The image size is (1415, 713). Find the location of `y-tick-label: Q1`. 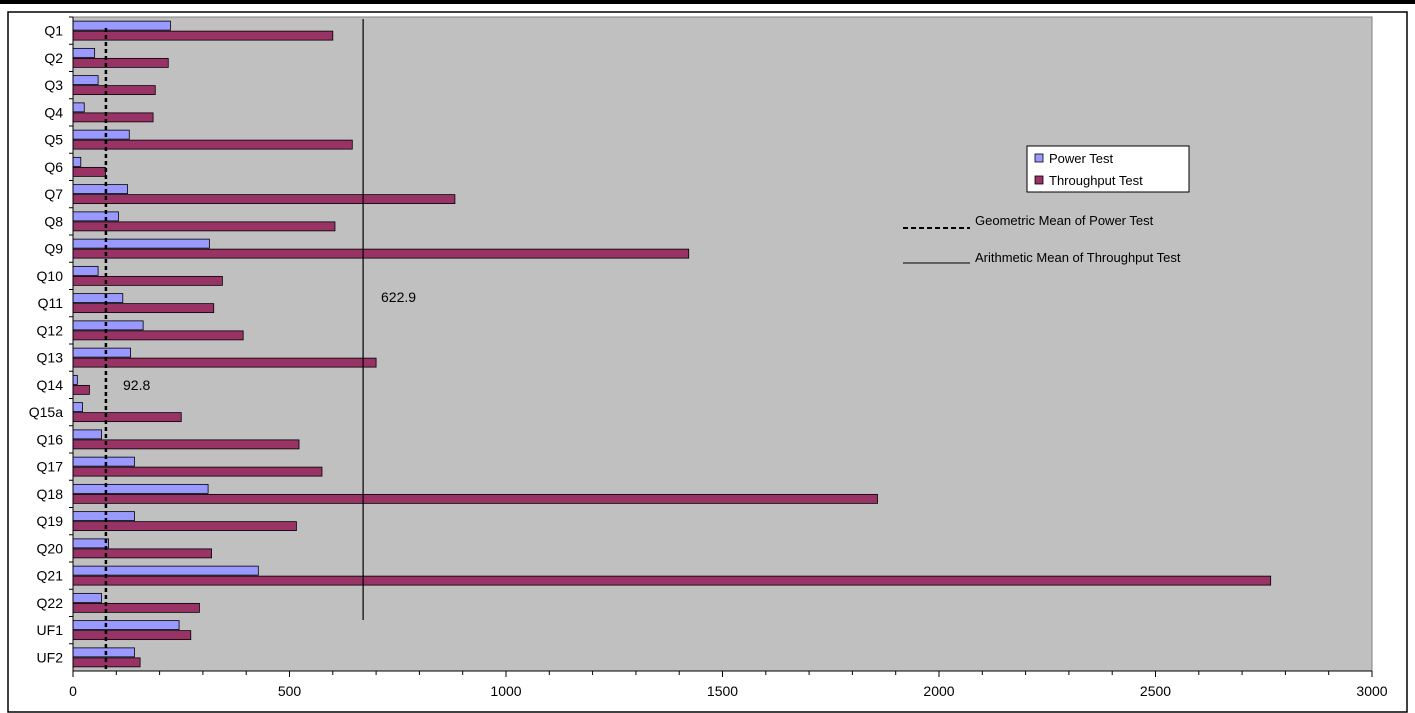

y-tick-label: Q1 is located at coordinates (53, 31).